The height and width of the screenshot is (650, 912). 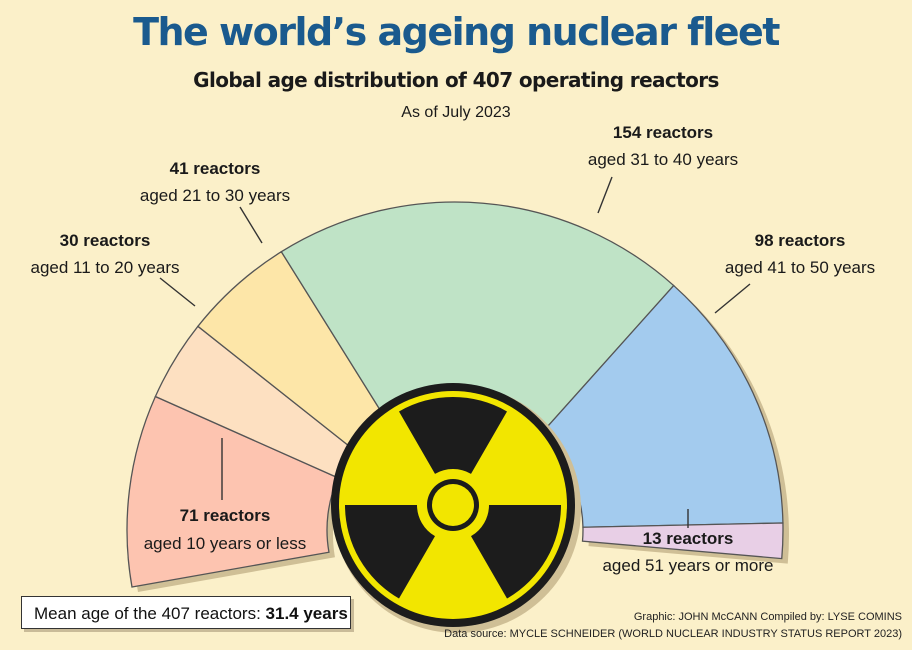 What do you see at coordinates (453, 505) in the screenshot?
I see `trefoil-hub` at bounding box center [453, 505].